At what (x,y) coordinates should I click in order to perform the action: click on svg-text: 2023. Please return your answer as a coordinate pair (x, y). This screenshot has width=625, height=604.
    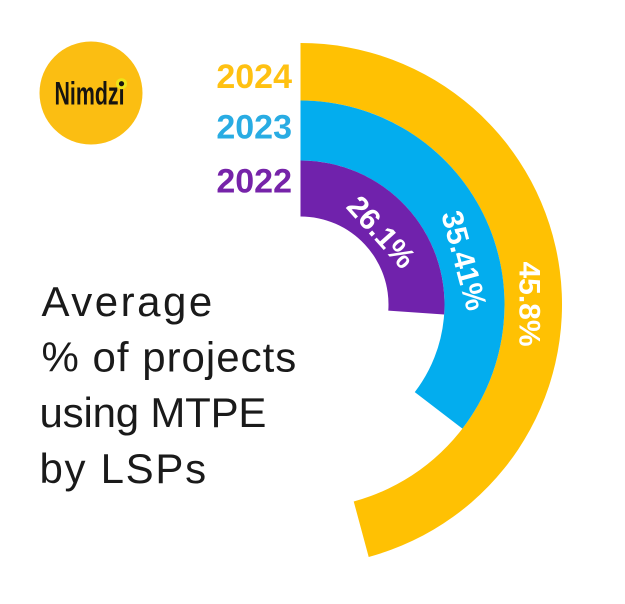
    Looking at the image, I should click on (254, 127).